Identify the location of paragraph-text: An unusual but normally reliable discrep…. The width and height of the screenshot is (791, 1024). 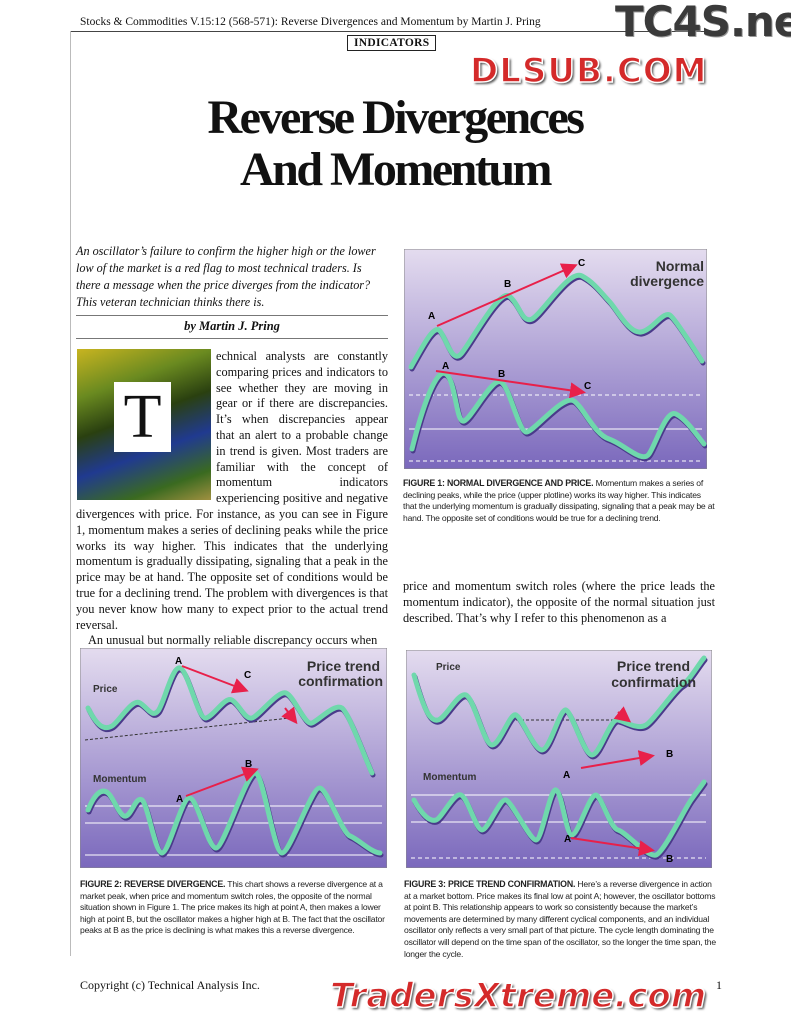
(233, 640).